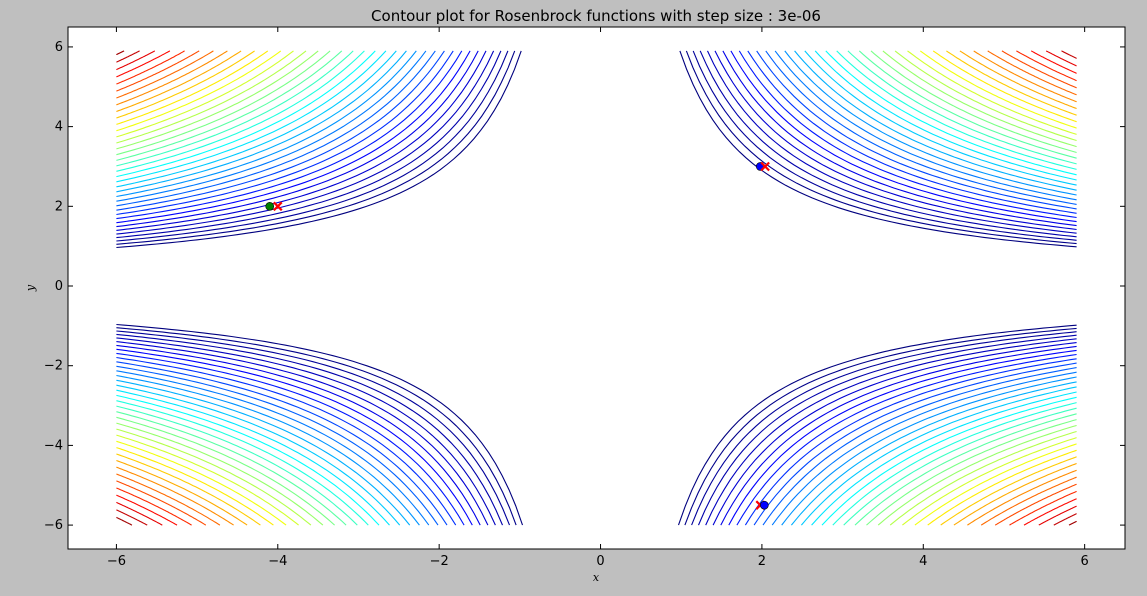  What do you see at coordinates (762, 561) in the screenshot?
I see `x-tick-label: 2` at bounding box center [762, 561].